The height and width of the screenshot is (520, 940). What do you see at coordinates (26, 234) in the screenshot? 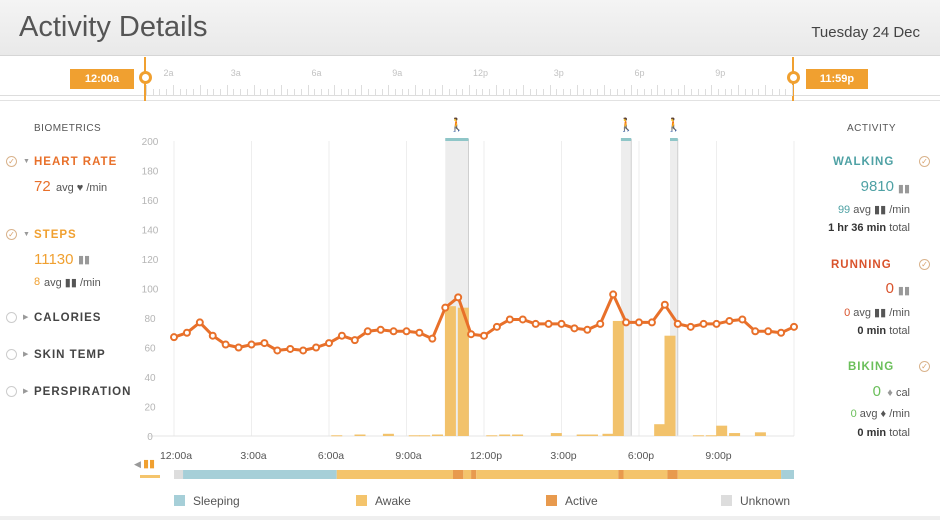
I see `steps-caret-icon: ▼` at bounding box center [26, 234].